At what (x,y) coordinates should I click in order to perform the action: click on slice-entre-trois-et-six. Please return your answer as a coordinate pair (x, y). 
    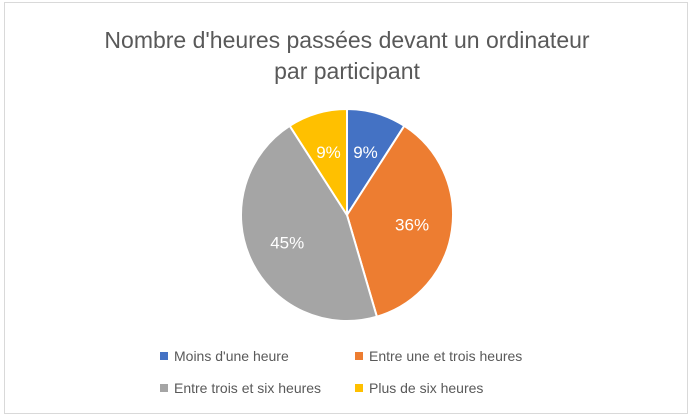
    Looking at the image, I should click on (309, 223).